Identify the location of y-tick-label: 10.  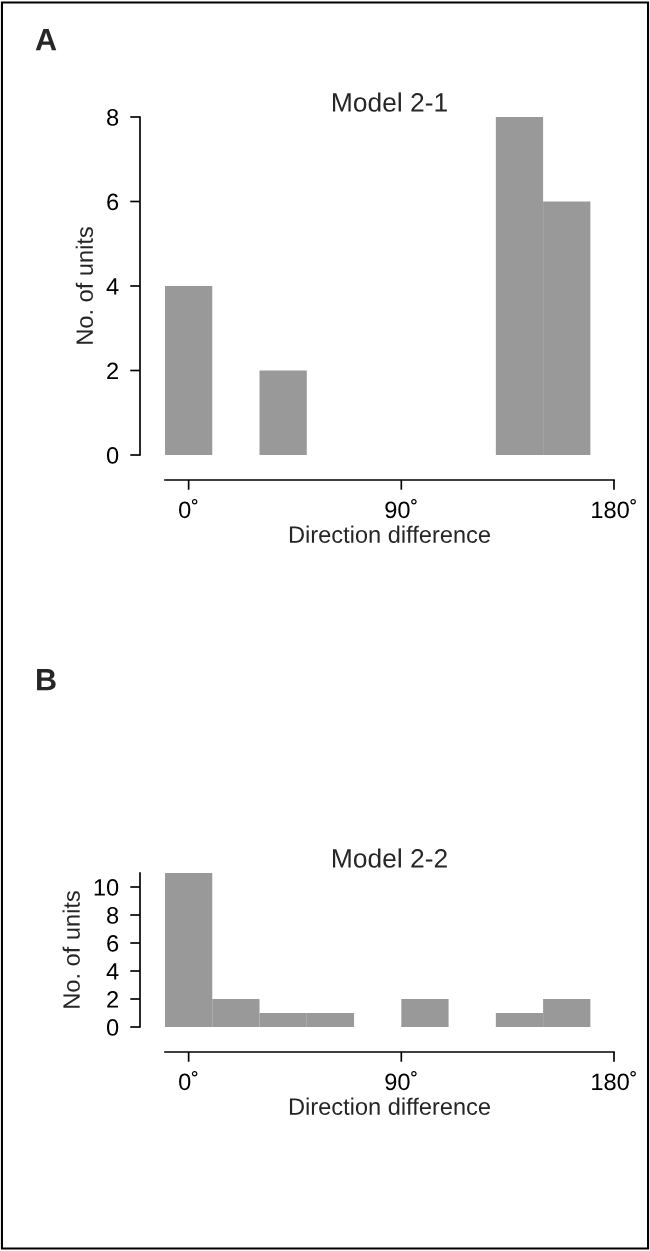
(106, 887).